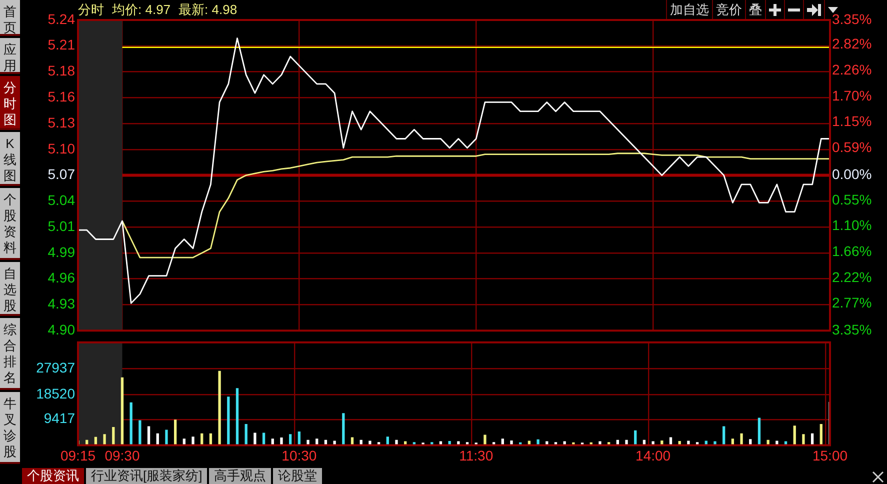 The image size is (887, 484). What do you see at coordinates (852, 95) in the screenshot?
I see `y2-tick-label: 1.70%` at bounding box center [852, 95].